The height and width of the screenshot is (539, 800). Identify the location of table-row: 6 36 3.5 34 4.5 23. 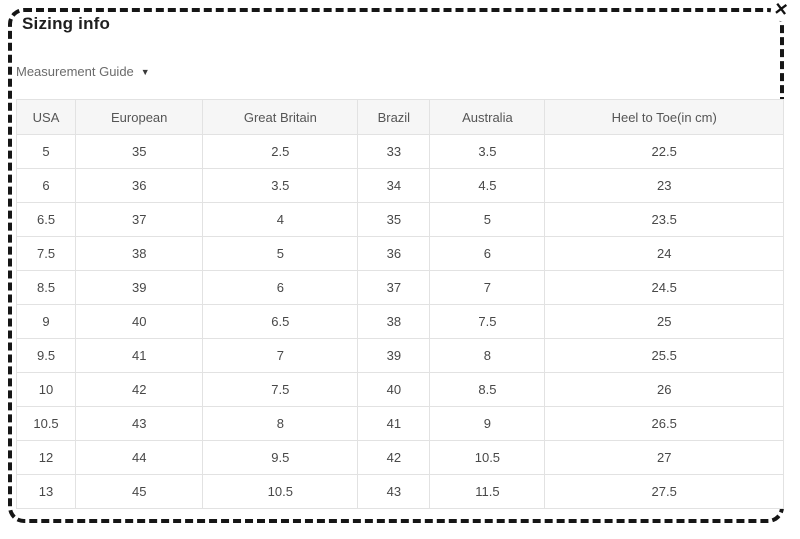
(399, 185).